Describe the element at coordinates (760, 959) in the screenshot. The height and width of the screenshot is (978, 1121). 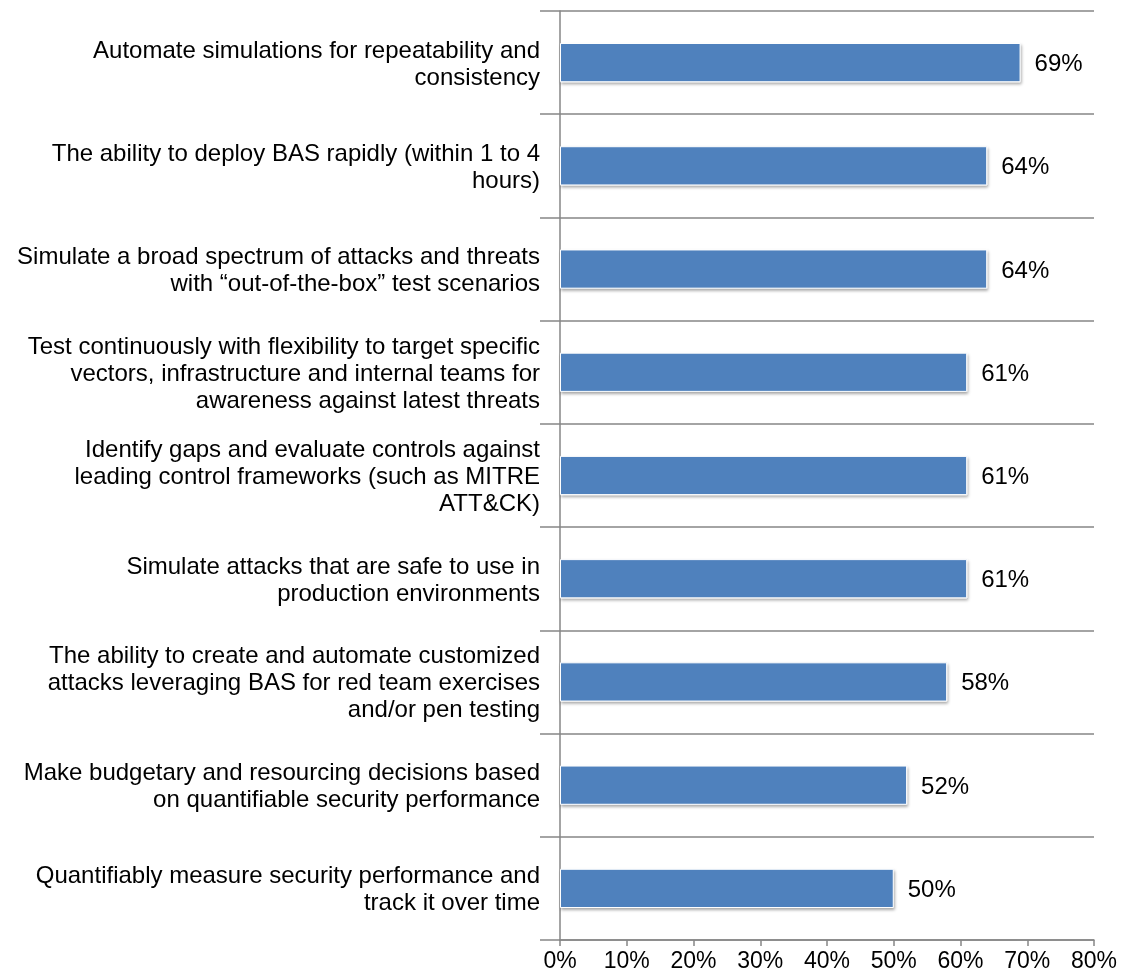
I see `x-tick-label: 30%` at that location.